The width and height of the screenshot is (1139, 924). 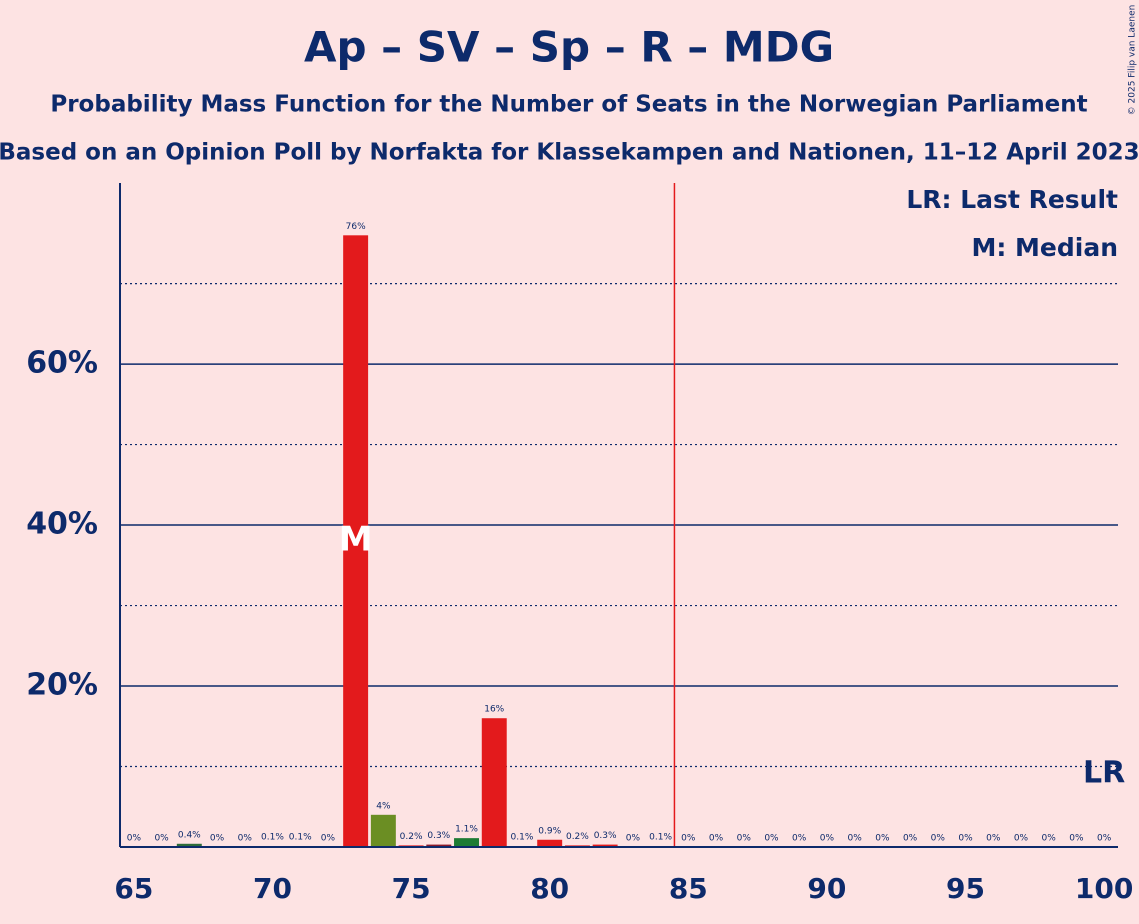 I want to click on x-tick-label: 85, so click(x=688, y=888).